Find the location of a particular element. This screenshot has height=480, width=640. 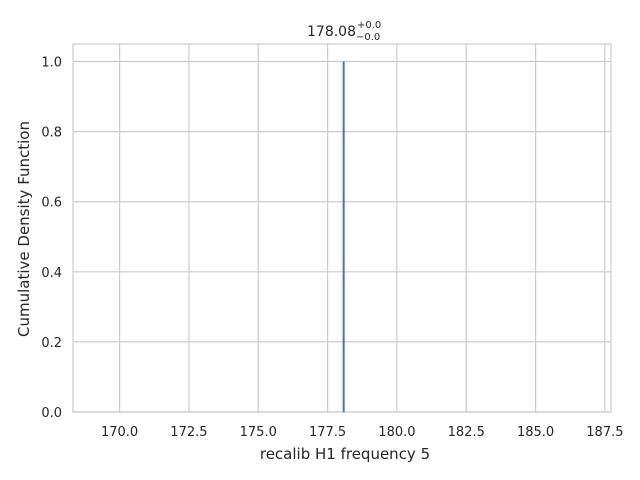

x-tick-labels: 170.0 172.5 175.0 177.5 180.0 182.5 185.0 187.5 is located at coordinates (362, 432).